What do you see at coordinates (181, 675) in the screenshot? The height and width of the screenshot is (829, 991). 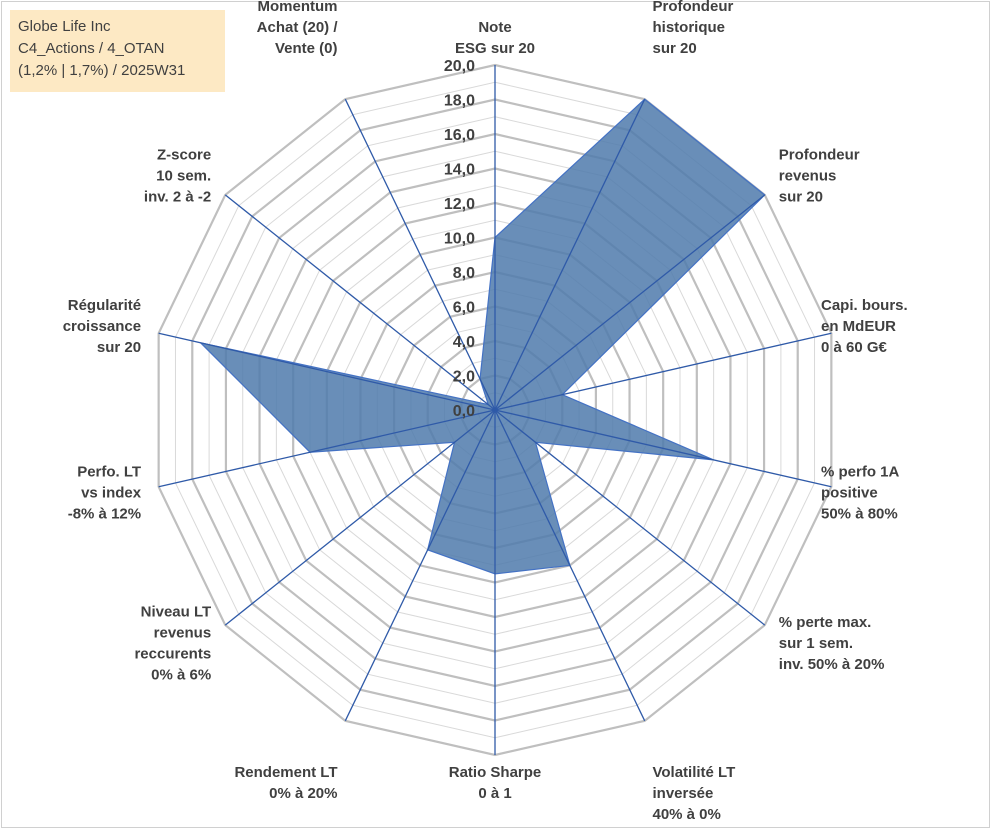 I see `axis-label-line: 0% à 6%` at bounding box center [181, 675].